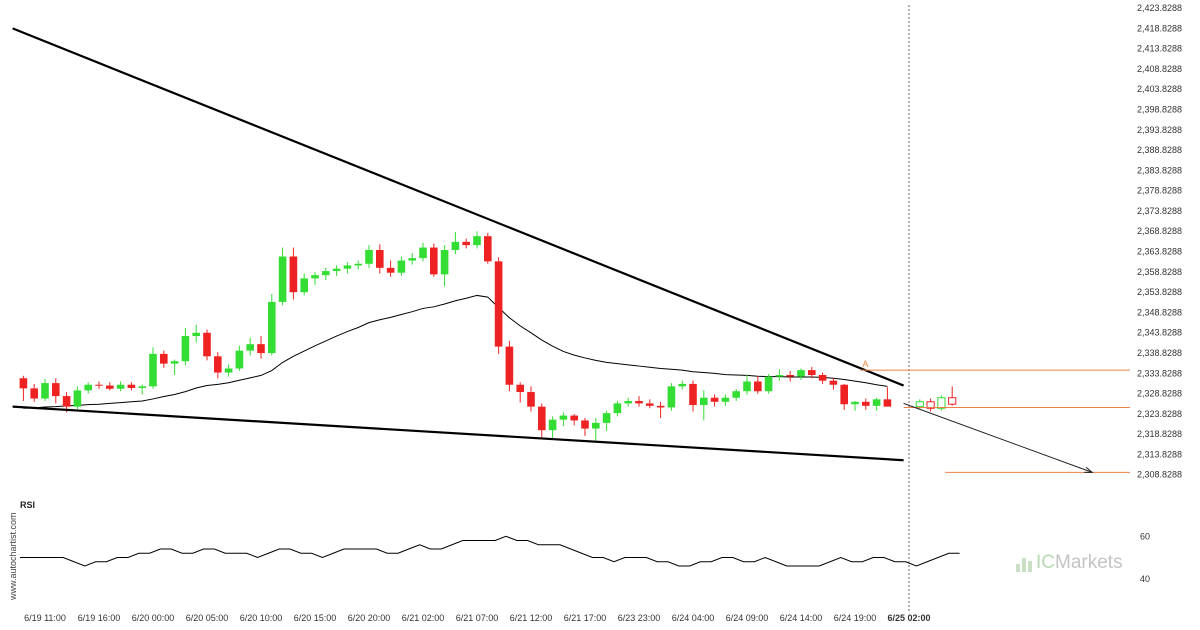 The height and width of the screenshot is (630, 1200). Describe the element at coordinates (1159, 292) in the screenshot. I see `y-tick-label: 2,353.8288` at that location.